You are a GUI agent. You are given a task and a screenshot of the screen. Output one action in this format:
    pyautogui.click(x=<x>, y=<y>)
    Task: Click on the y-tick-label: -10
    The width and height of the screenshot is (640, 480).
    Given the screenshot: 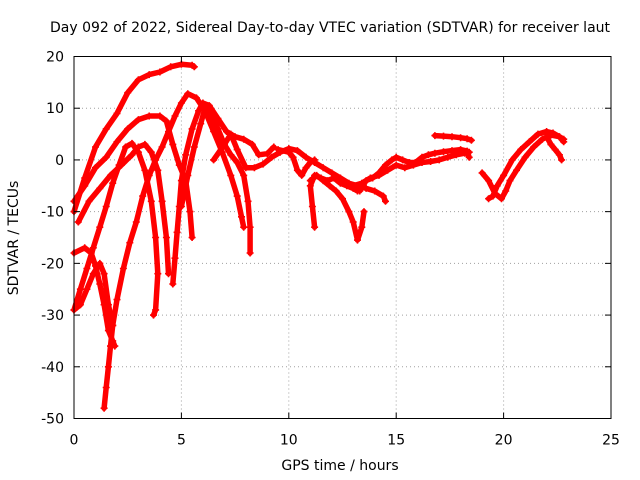 What is the action you would take?
    pyautogui.click(x=52, y=213)
    